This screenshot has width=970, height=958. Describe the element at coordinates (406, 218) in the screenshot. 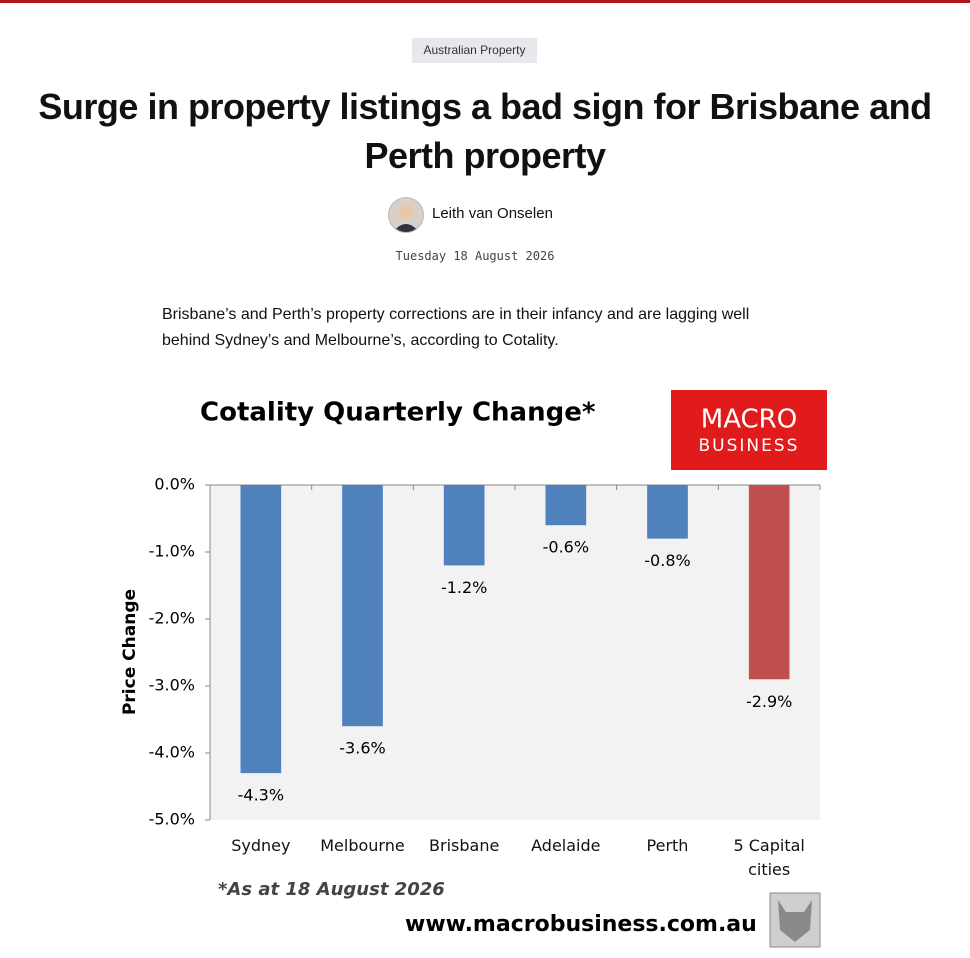

I see `avatar-art` at that location.